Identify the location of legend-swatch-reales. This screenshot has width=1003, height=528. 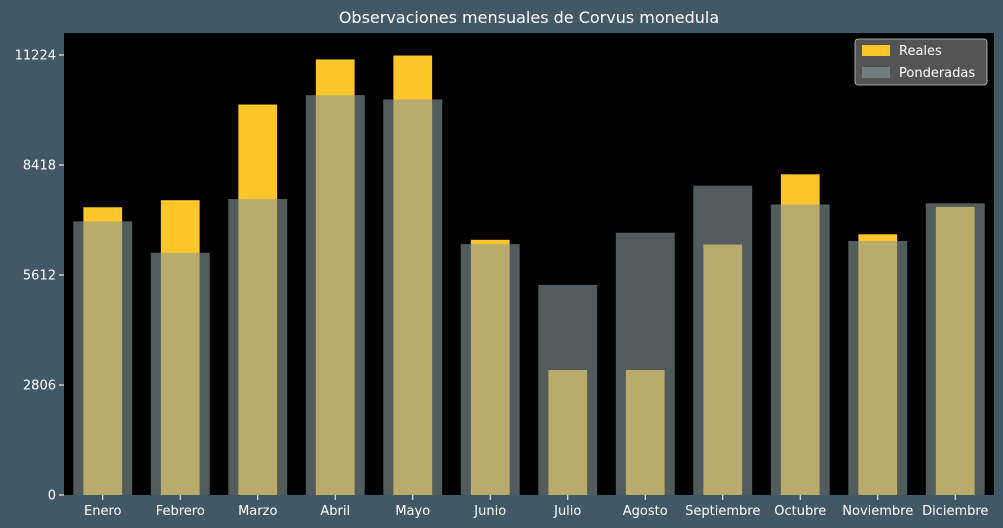
(876, 50).